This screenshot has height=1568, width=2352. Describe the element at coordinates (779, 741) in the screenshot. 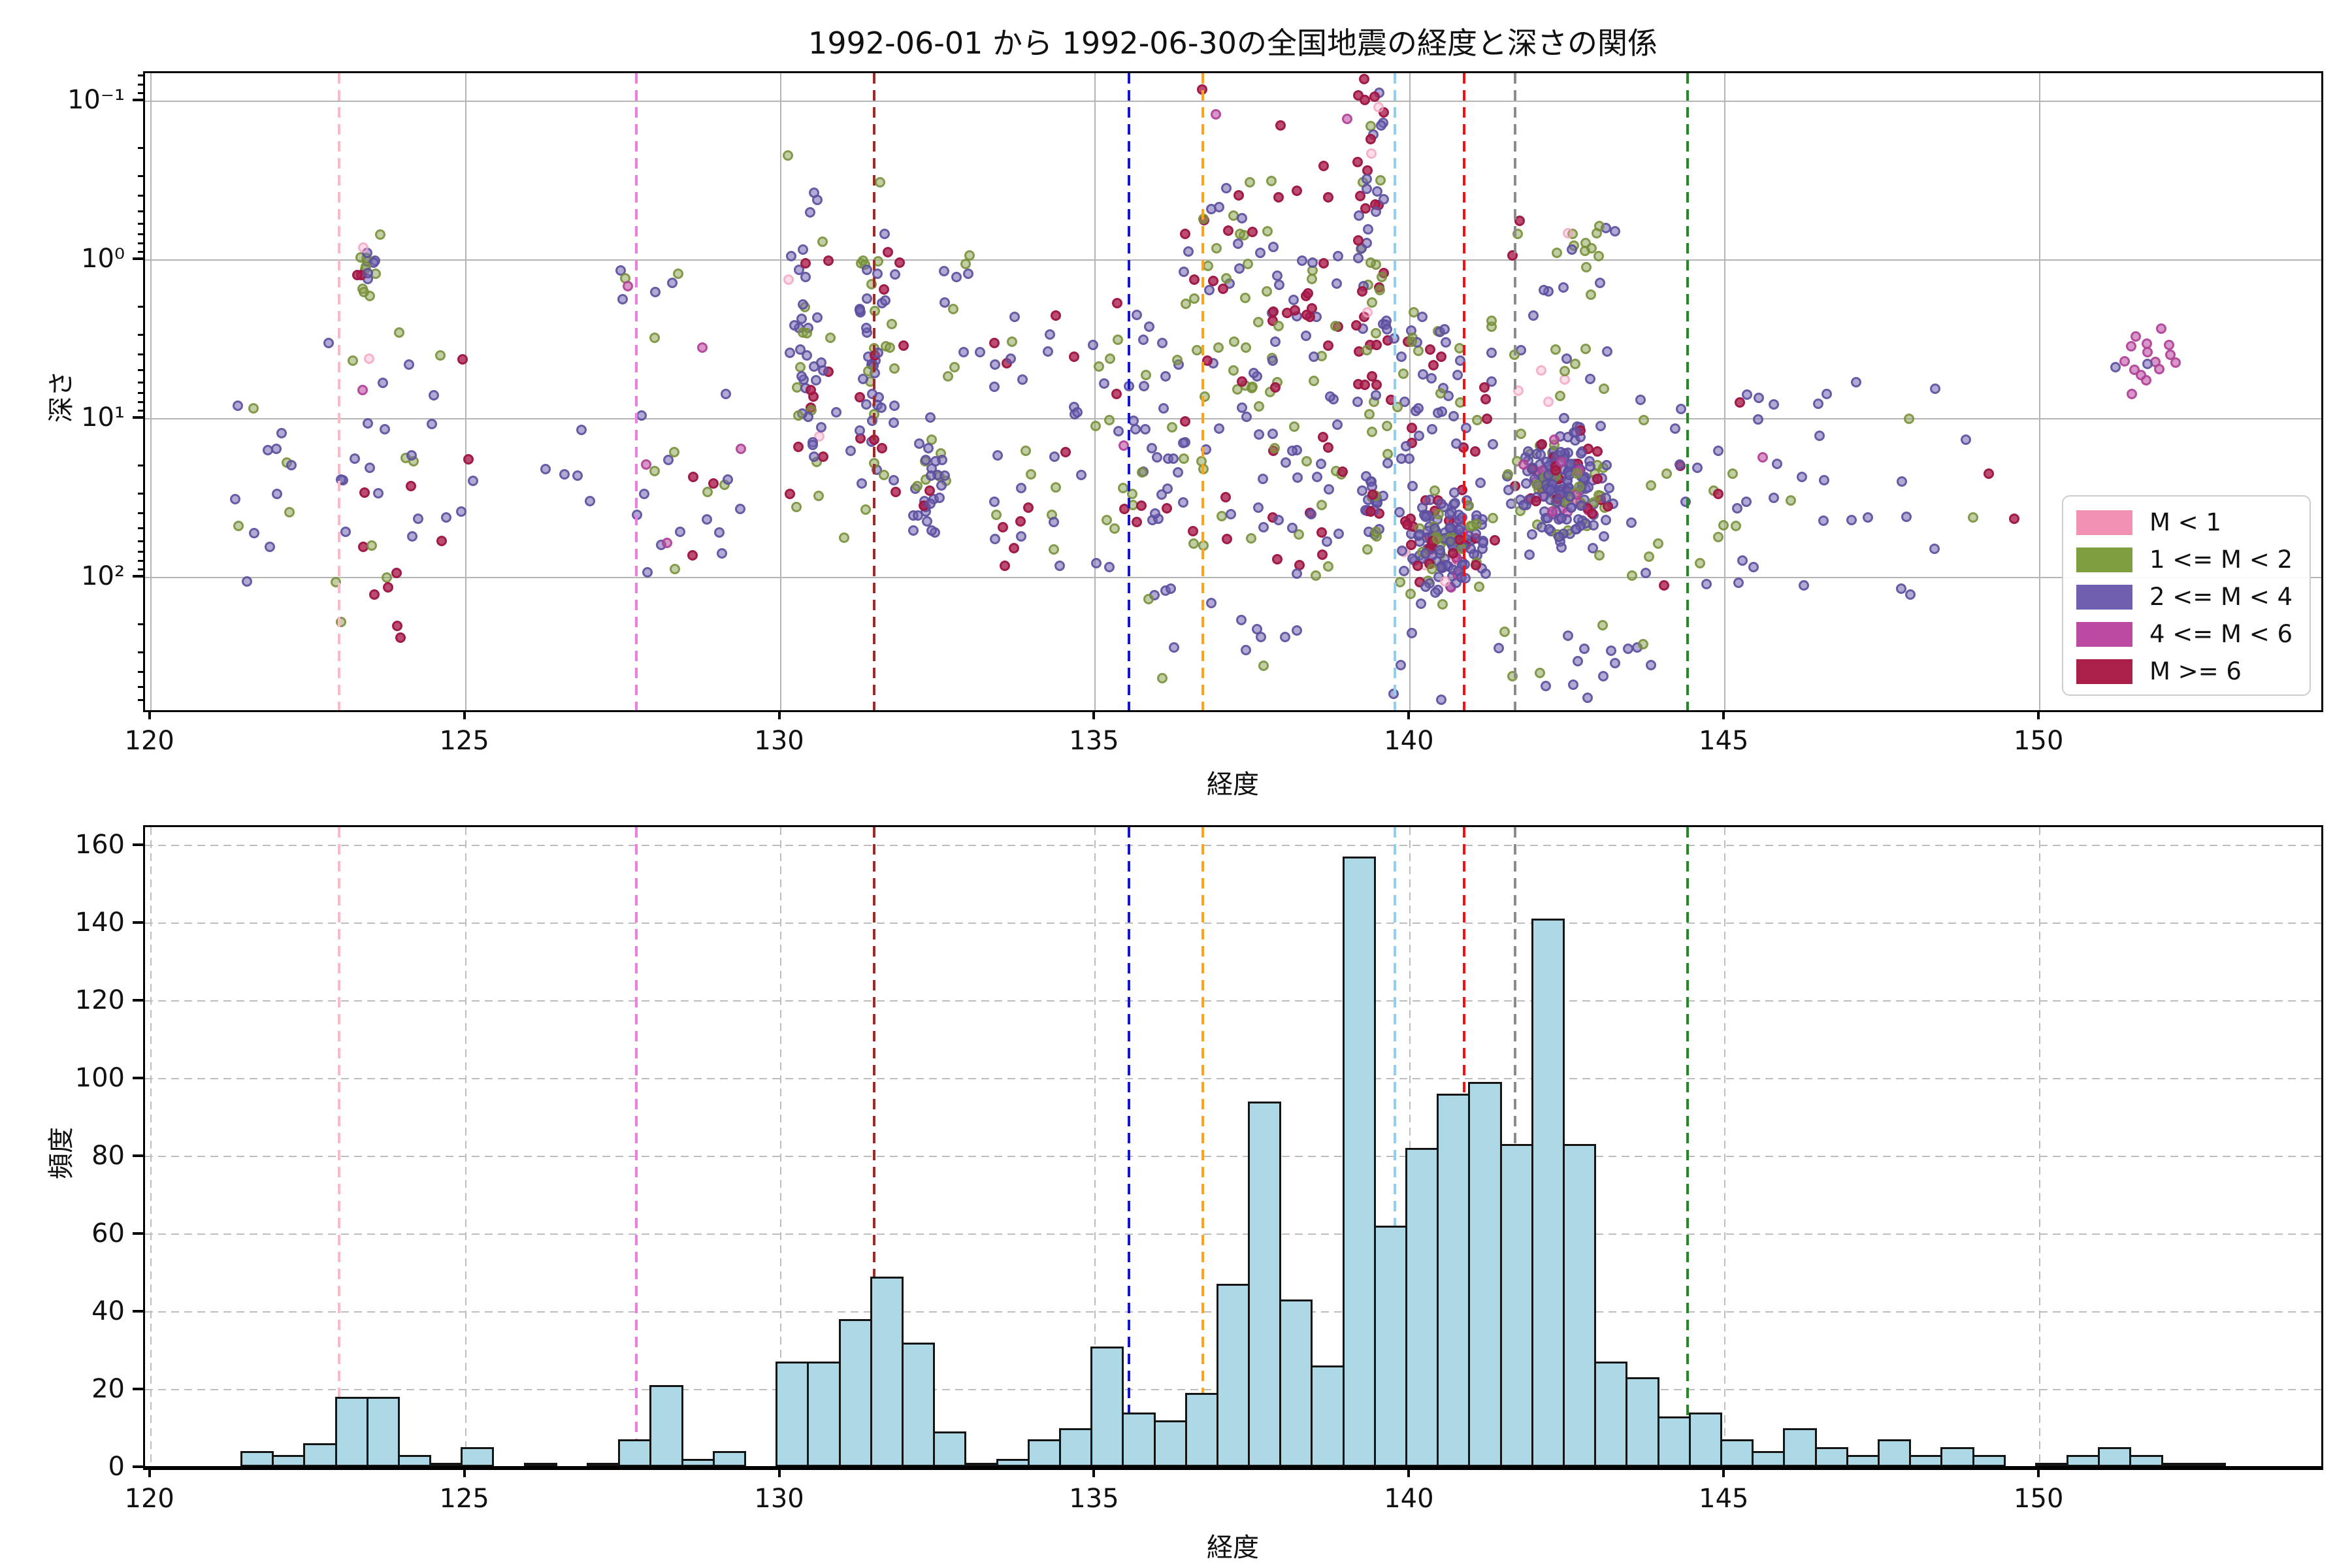

I see `x-tick-label: 130` at that location.